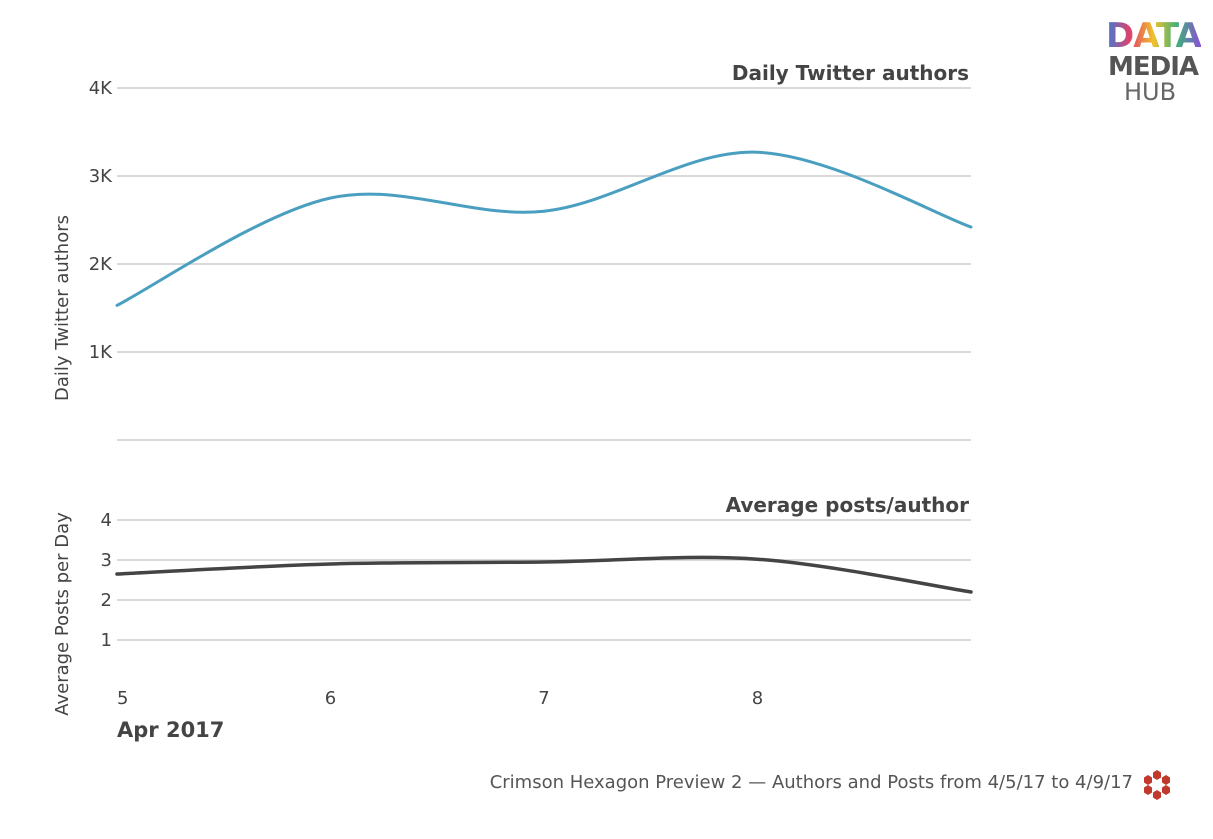 The height and width of the screenshot is (839, 1213). I want to click on logo-line-hub: HUB, so click(1150, 92).